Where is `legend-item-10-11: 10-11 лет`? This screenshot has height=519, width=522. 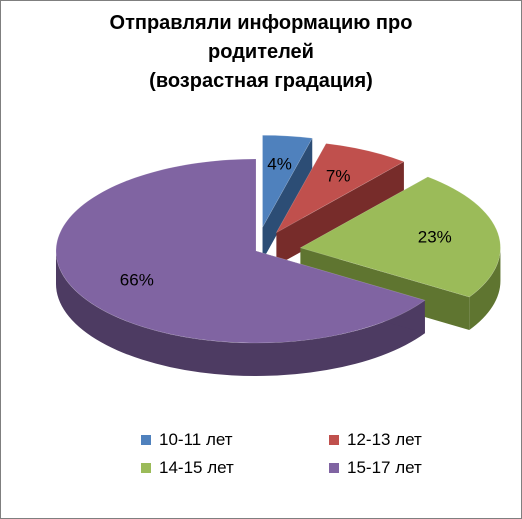
legend-item-10-11: 10-11 лет is located at coordinates (187, 440).